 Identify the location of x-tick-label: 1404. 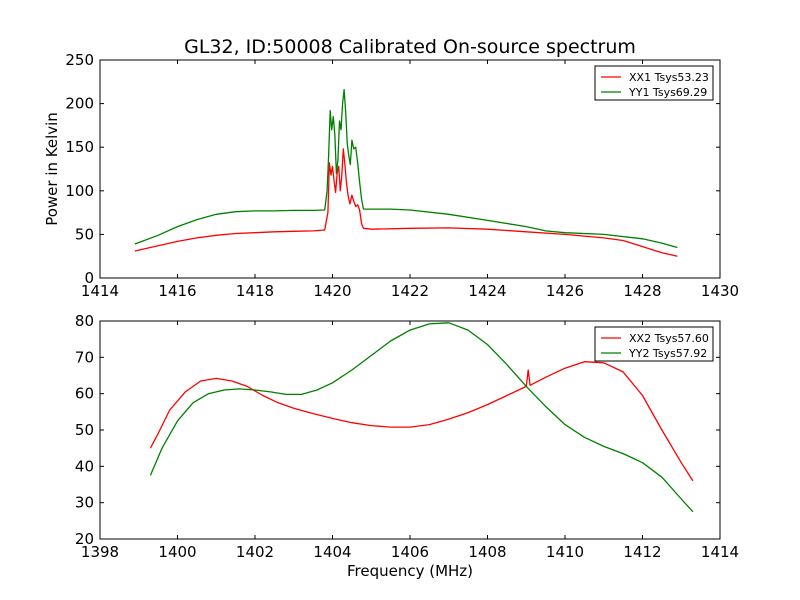
(332, 552).